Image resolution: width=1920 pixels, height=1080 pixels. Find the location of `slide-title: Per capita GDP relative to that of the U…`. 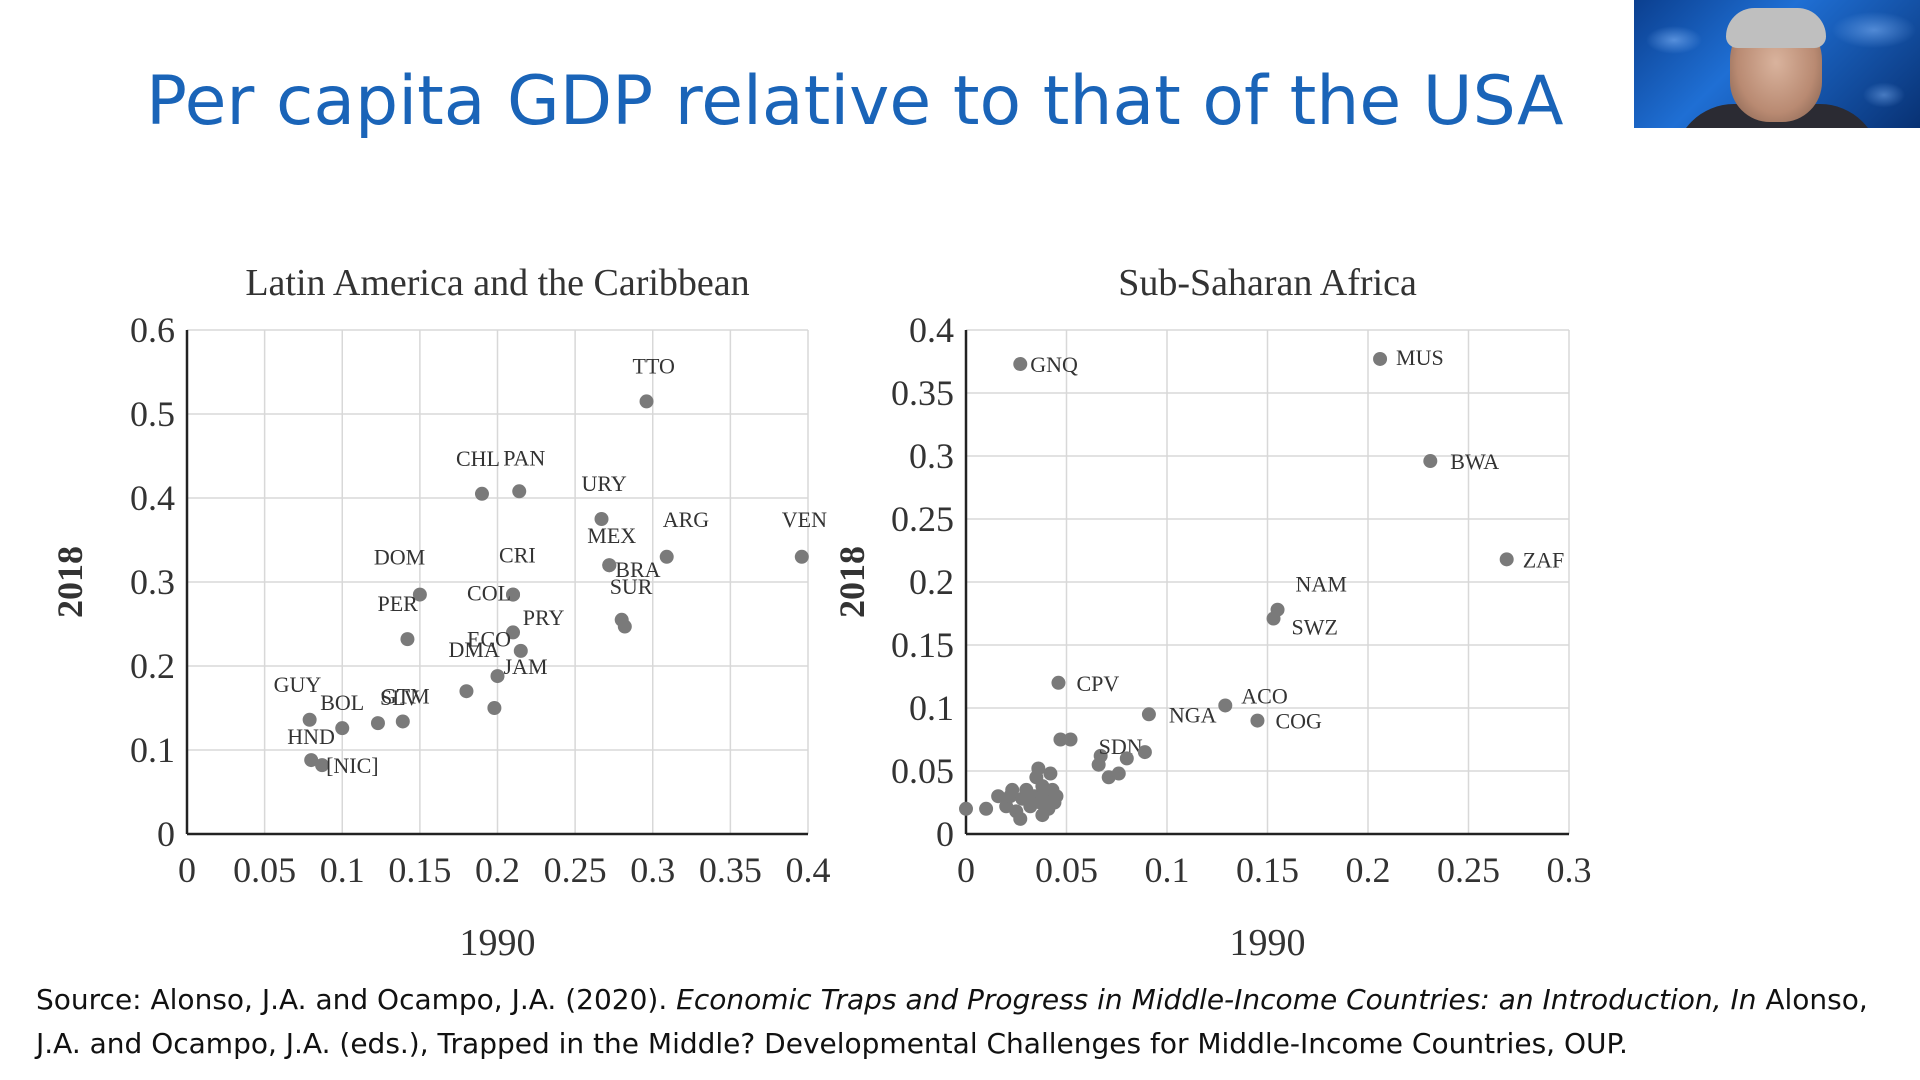

slide-title: Per capita GDP relative to that of the U… is located at coordinates (855, 101).